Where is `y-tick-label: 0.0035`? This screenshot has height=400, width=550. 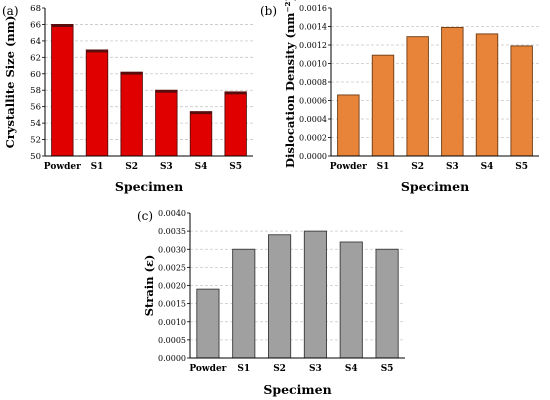
y-tick-label: 0.0035 is located at coordinates (172, 231).